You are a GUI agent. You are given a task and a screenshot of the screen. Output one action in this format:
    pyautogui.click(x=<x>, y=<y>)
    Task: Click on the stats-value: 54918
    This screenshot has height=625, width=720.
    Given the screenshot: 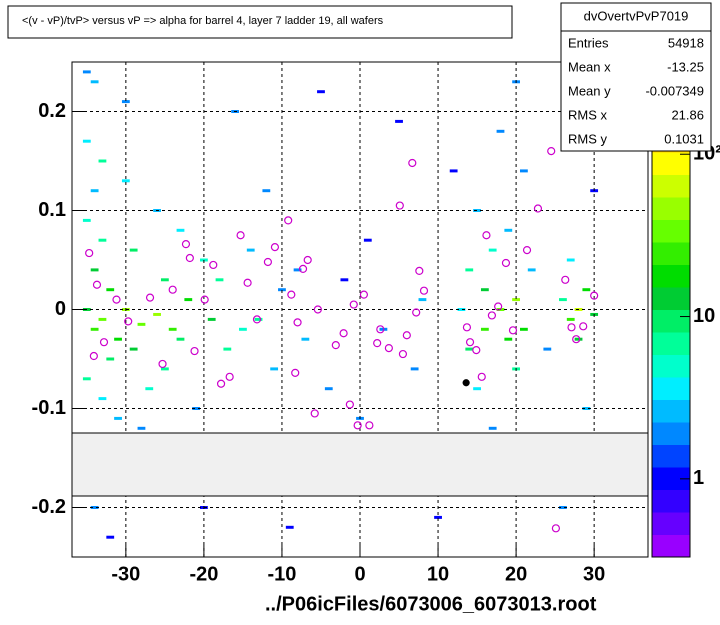 What is the action you would take?
    pyautogui.click(x=686, y=42)
    